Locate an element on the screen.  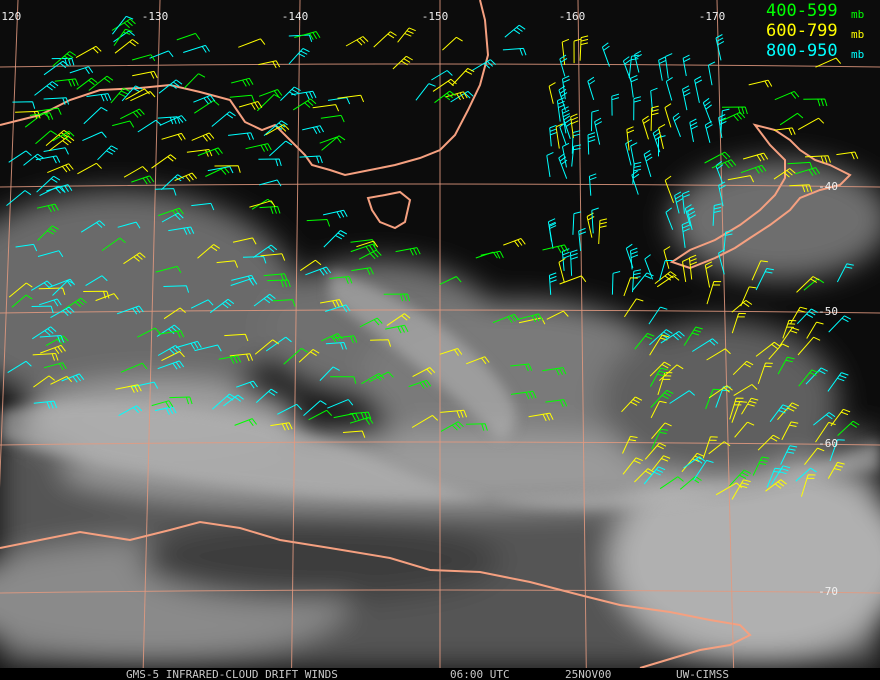
meridian is located at coordinates (151, 334).